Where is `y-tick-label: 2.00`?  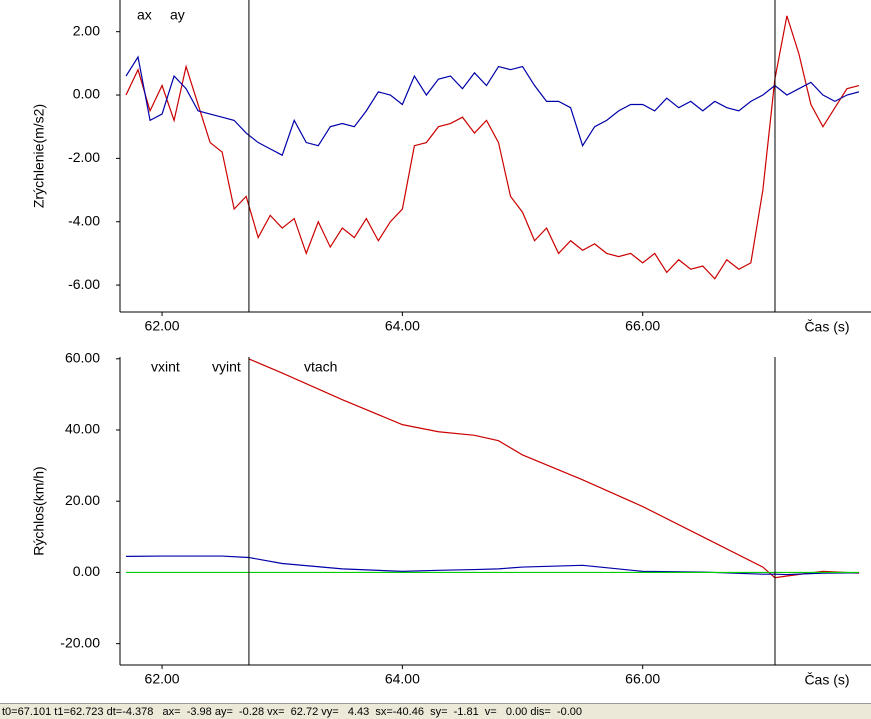
y-tick-label: 2.00 is located at coordinates (86, 30).